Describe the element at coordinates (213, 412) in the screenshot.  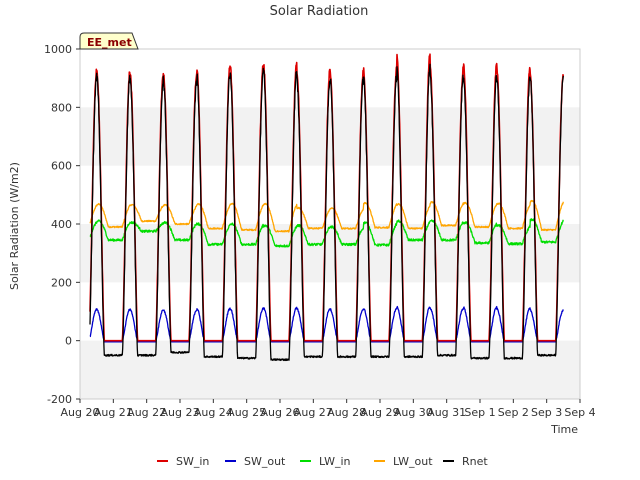
I see `x-tick-label: Aug 24` at that location.